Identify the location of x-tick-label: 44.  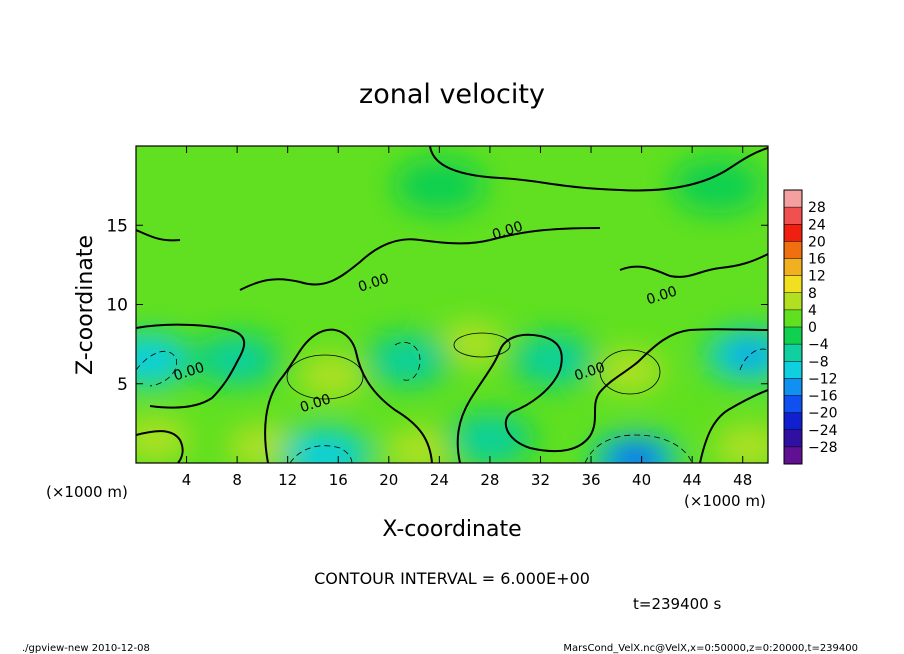
(692, 480).